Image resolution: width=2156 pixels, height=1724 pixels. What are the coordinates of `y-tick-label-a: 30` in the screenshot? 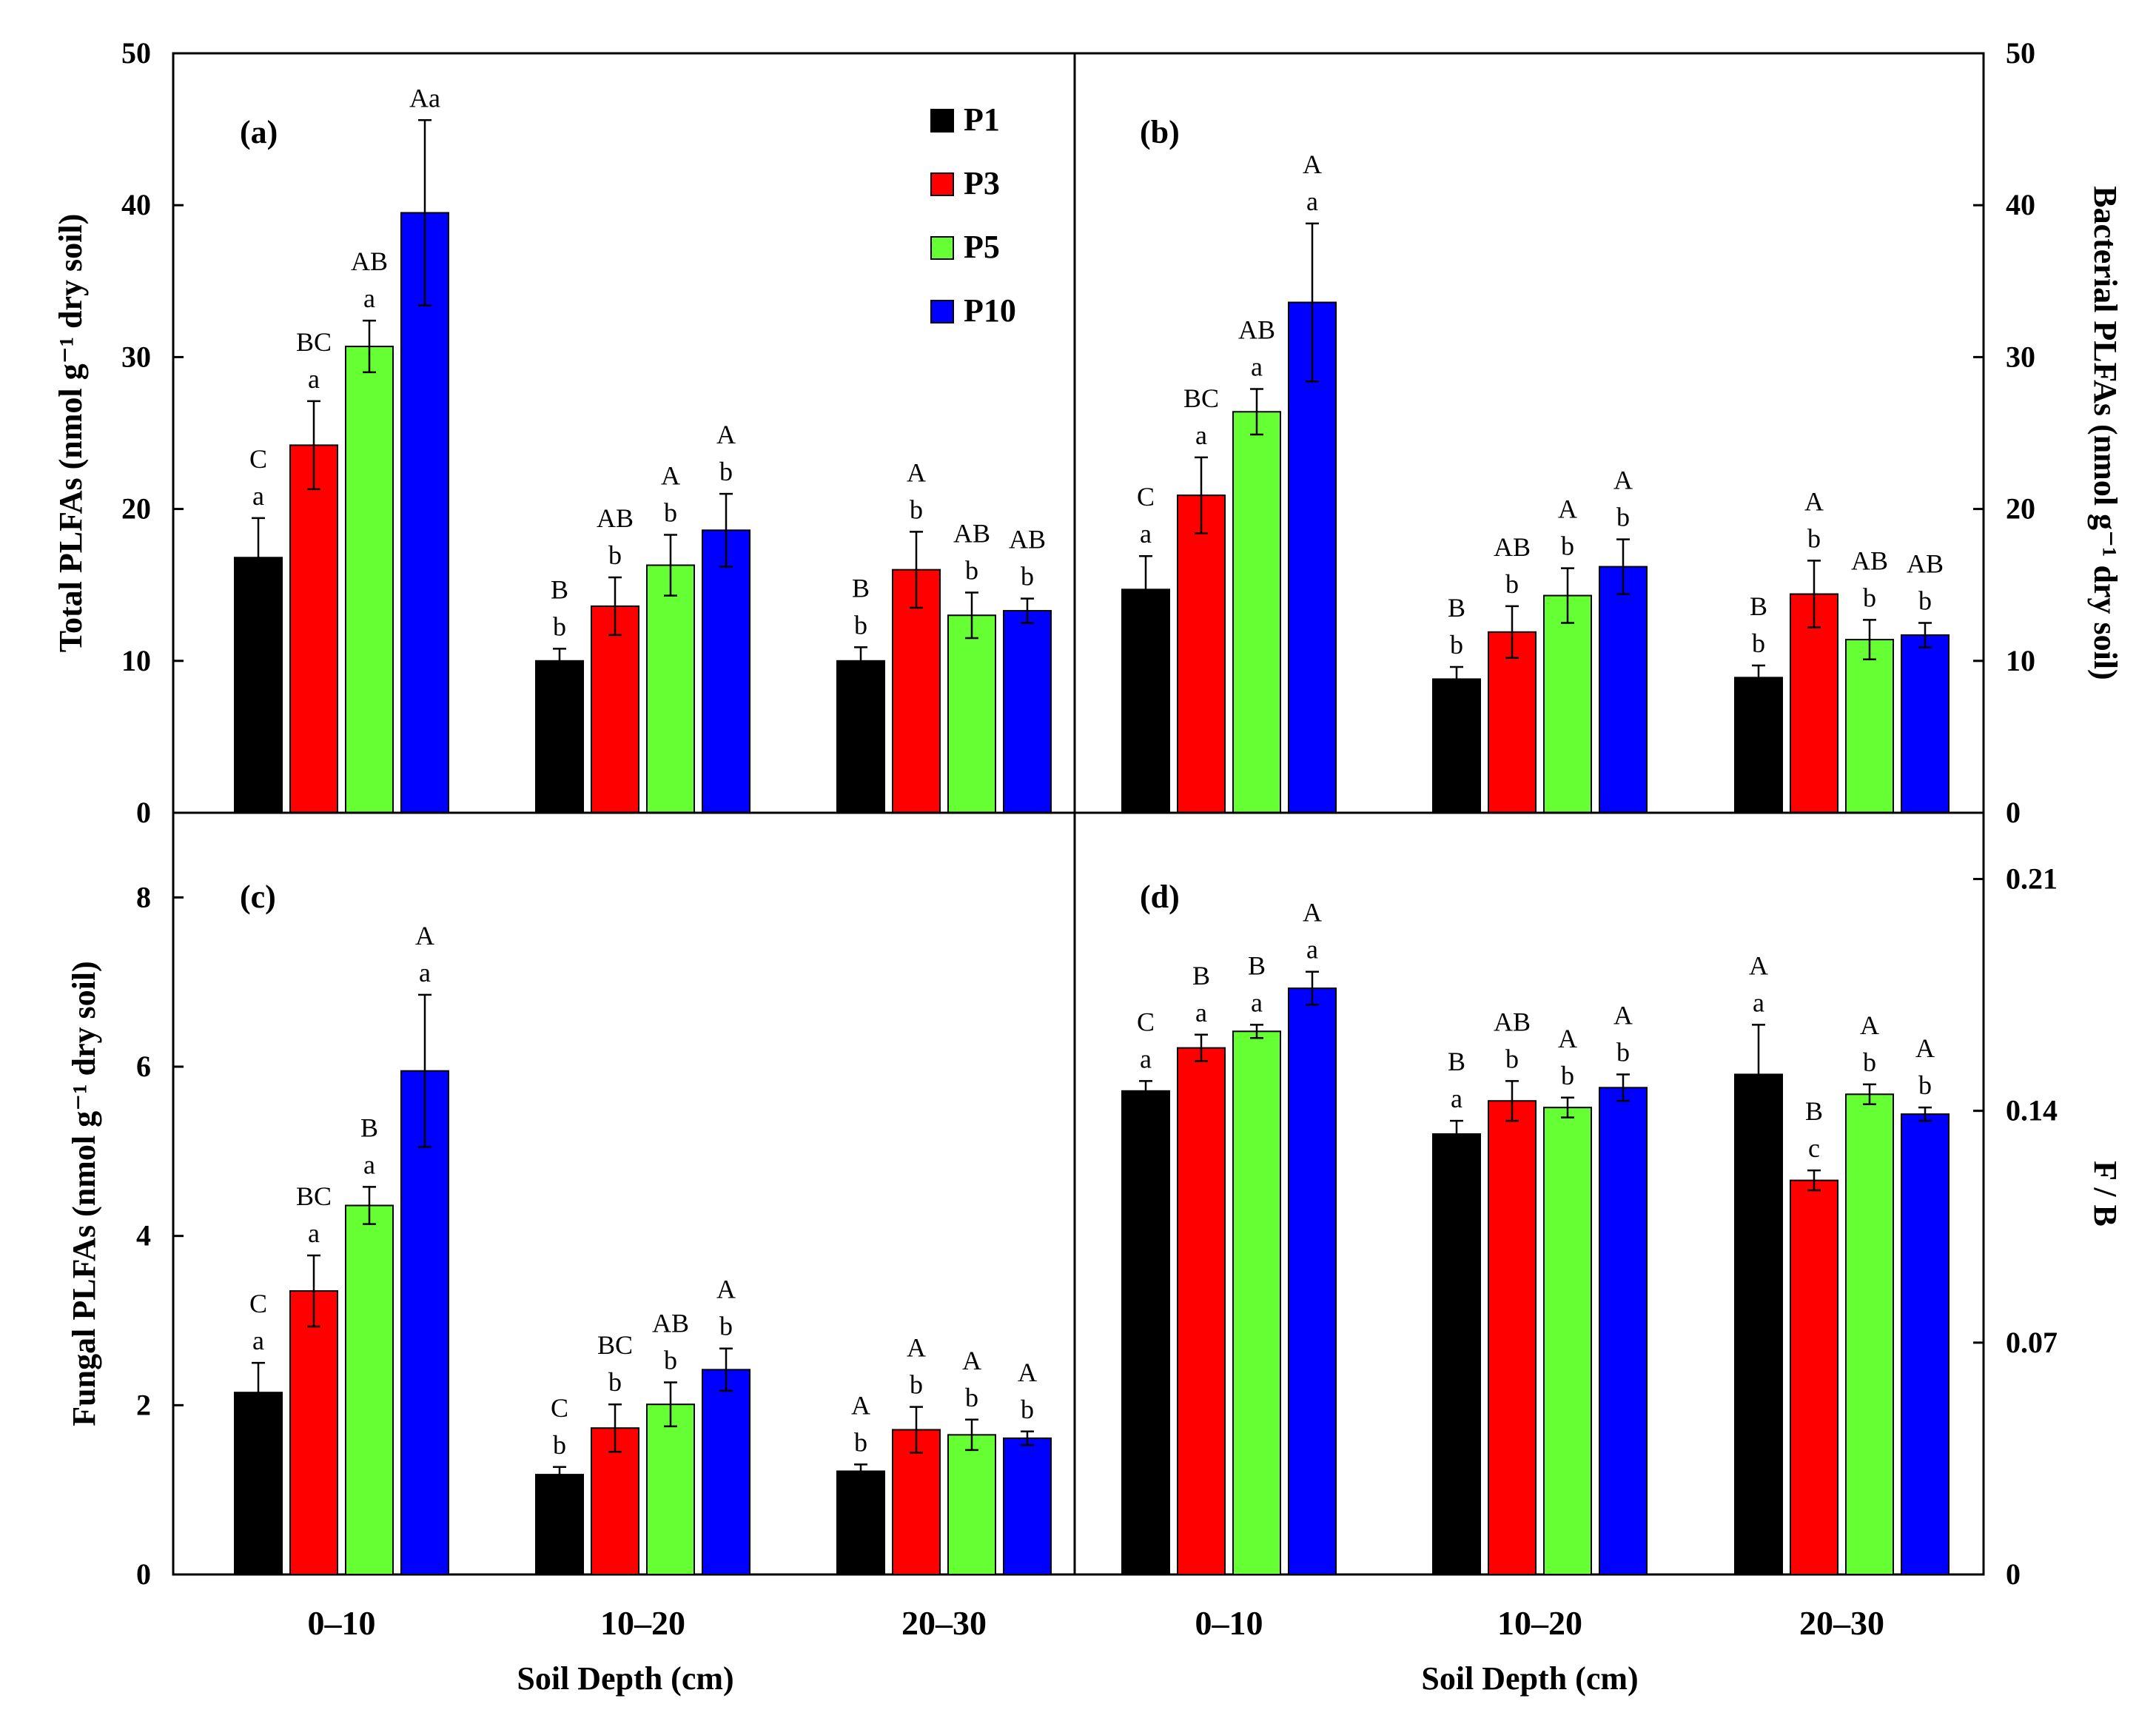 It's located at (136, 357).